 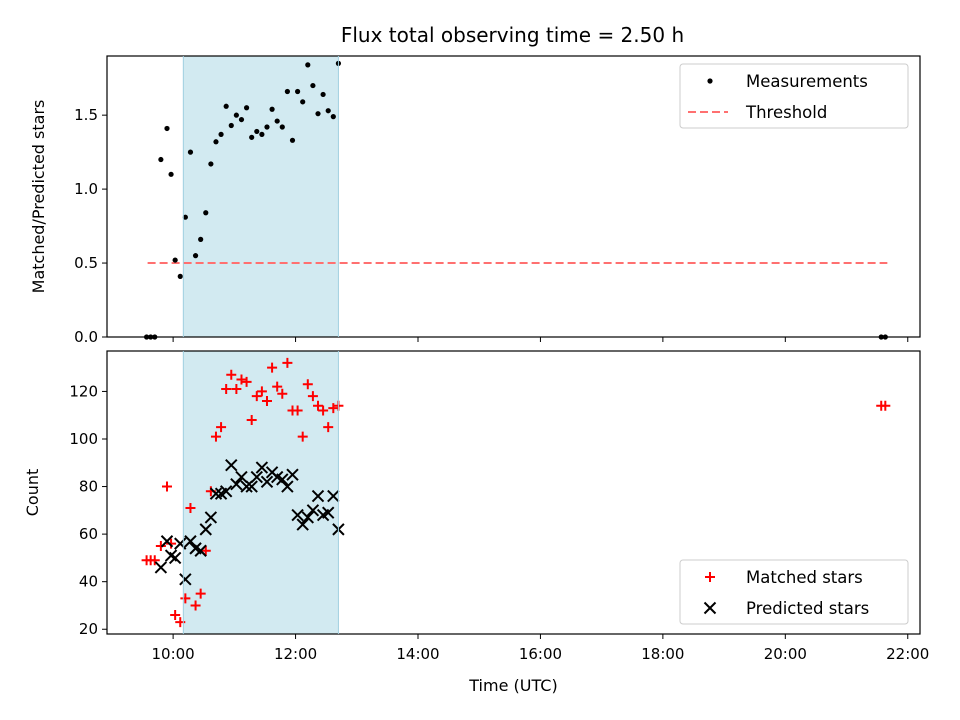 I want to click on y-tick-label: 100, so click(x=83, y=439).